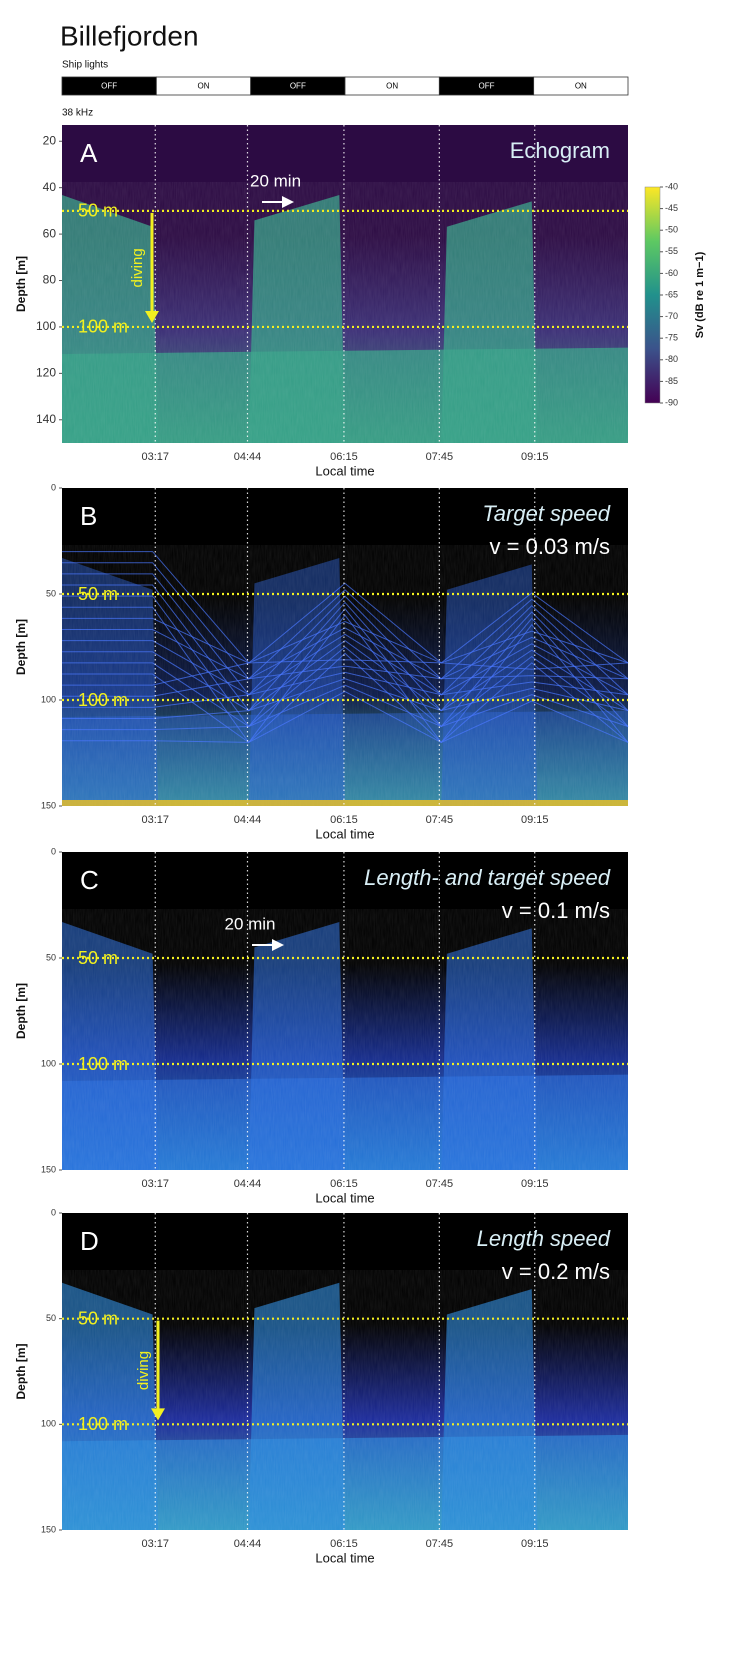  Describe the element at coordinates (700, 294) in the screenshot. I see `colorbar-label: Sv (dB re 1 m−1)` at that location.